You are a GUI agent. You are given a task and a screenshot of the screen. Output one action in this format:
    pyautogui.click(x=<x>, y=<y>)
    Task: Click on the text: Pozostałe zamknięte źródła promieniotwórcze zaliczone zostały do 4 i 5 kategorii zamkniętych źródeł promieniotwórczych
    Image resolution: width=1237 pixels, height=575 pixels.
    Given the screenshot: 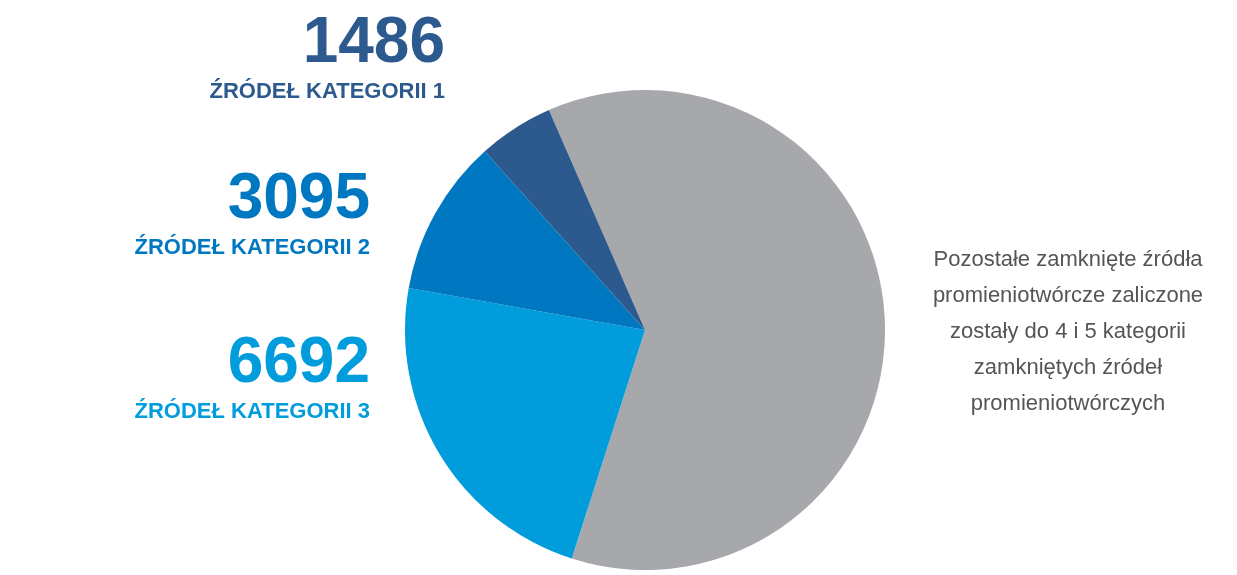 What is the action you would take?
    pyautogui.click(x=1068, y=330)
    